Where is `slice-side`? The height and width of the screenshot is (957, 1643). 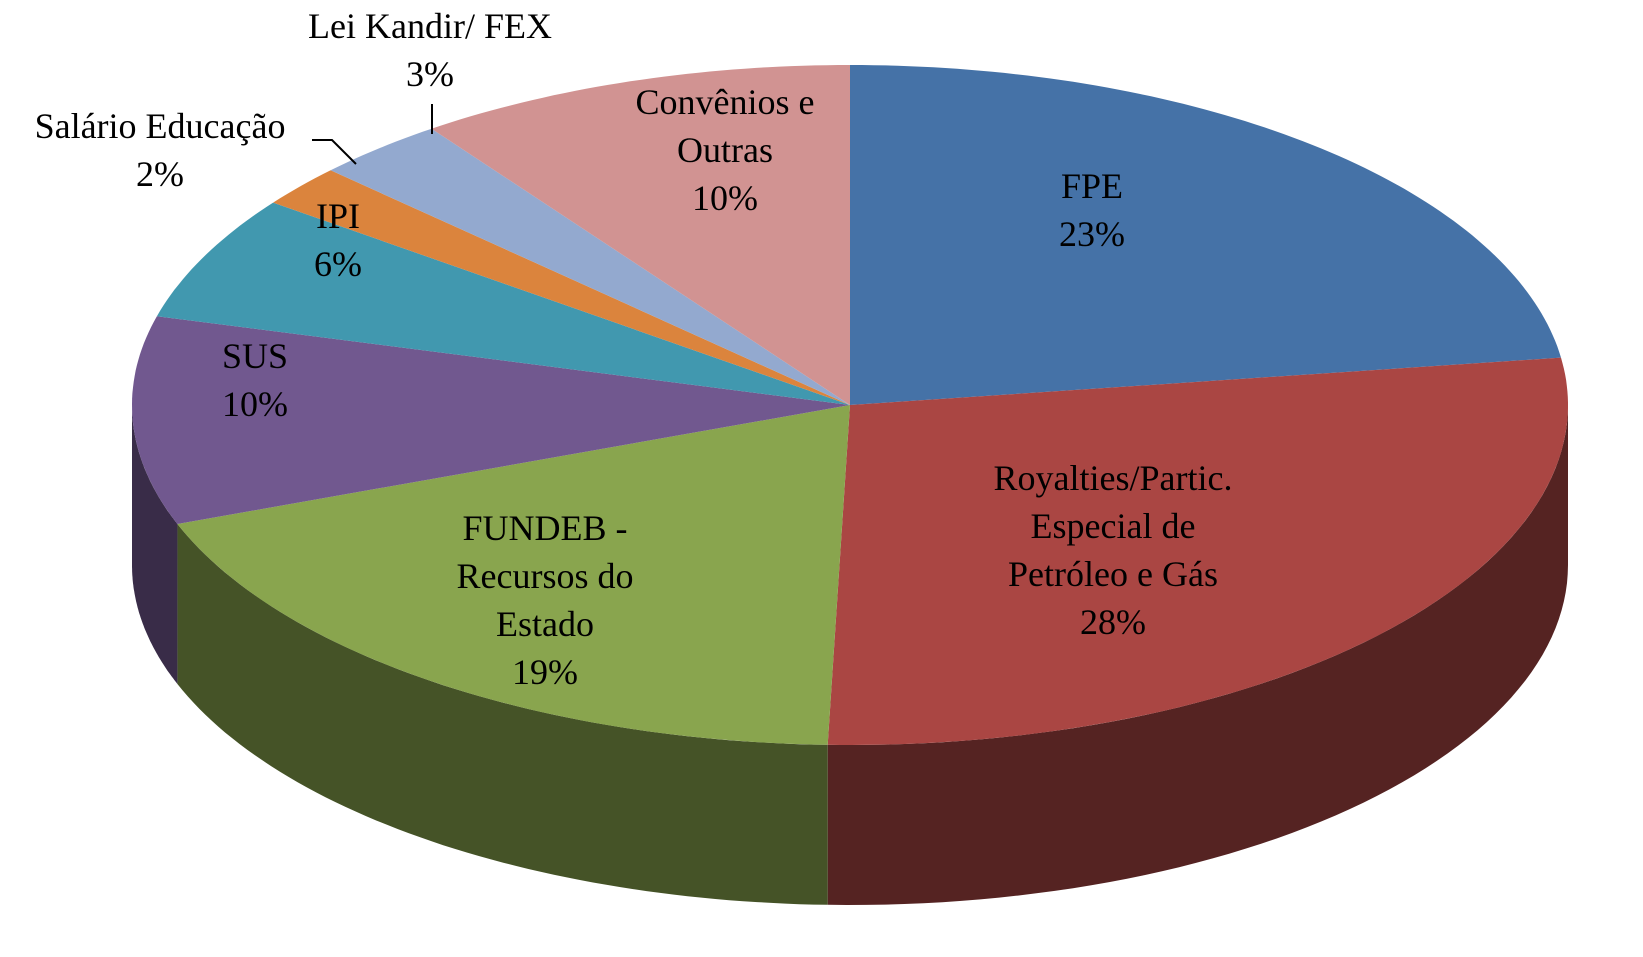 slice-side is located at coordinates (155, 544).